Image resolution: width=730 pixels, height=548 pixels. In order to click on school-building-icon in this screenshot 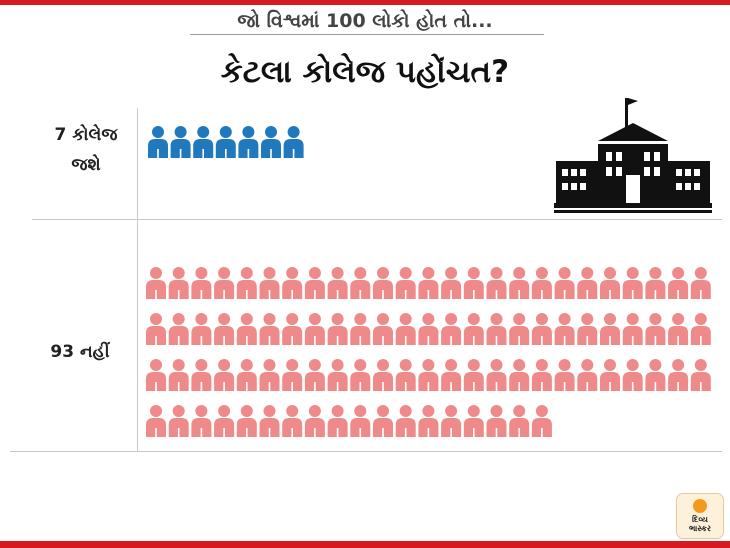, I will do `click(633, 155)`.